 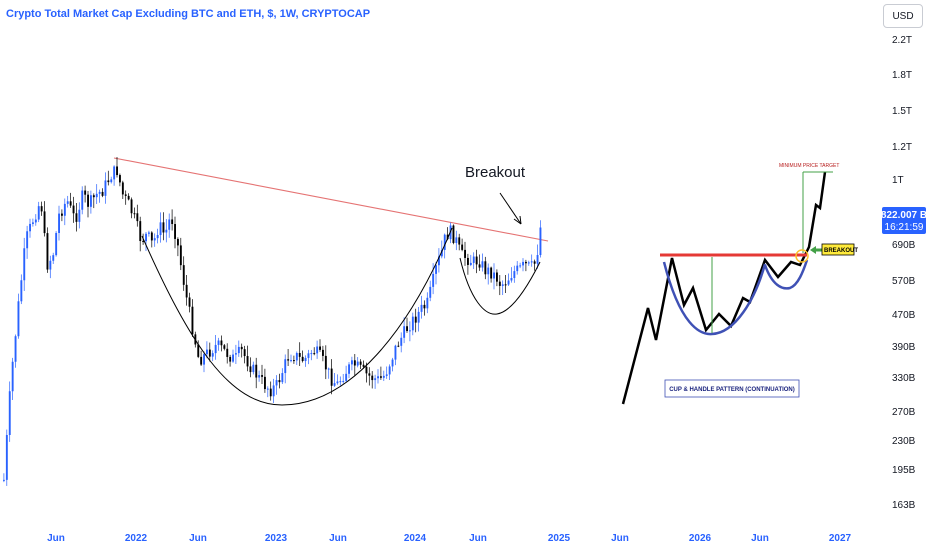 What do you see at coordinates (331, 199) in the screenshot?
I see `resistance-trendline` at bounding box center [331, 199].